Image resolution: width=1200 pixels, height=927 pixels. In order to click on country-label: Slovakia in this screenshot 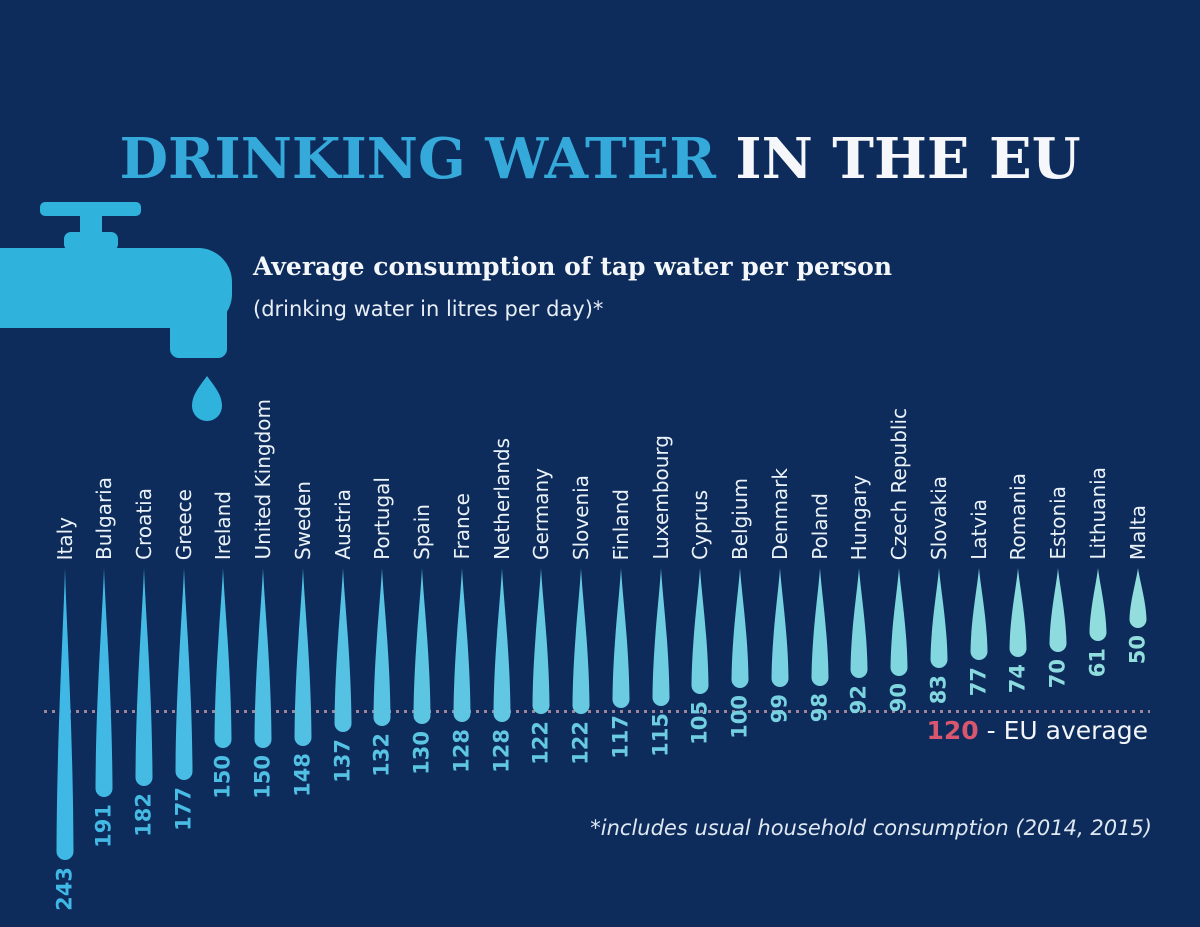, I will do `click(938, 482)`.